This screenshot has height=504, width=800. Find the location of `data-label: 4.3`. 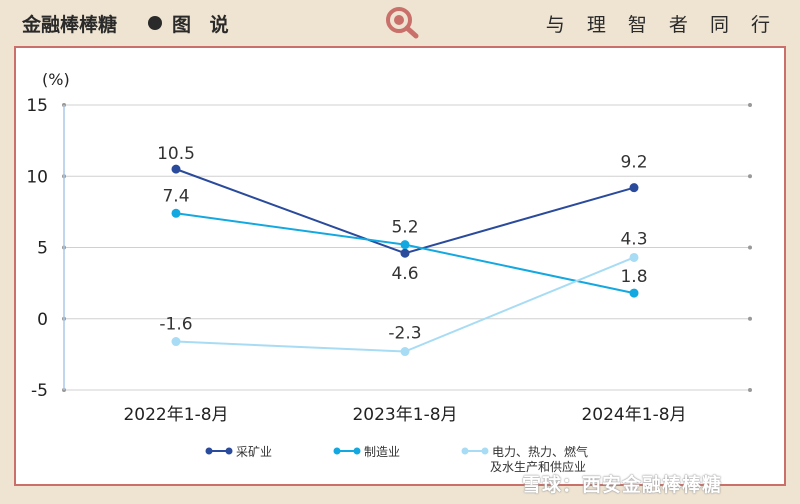

data-label: 4.3 is located at coordinates (633, 239).